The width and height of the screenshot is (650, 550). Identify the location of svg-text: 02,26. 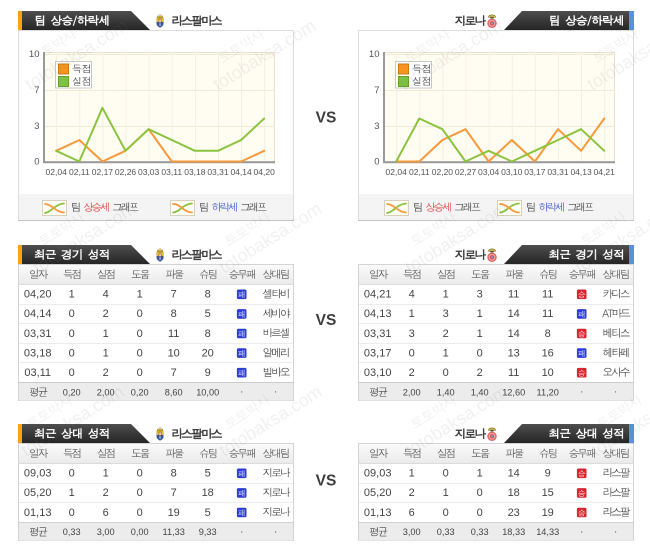
(126, 172).